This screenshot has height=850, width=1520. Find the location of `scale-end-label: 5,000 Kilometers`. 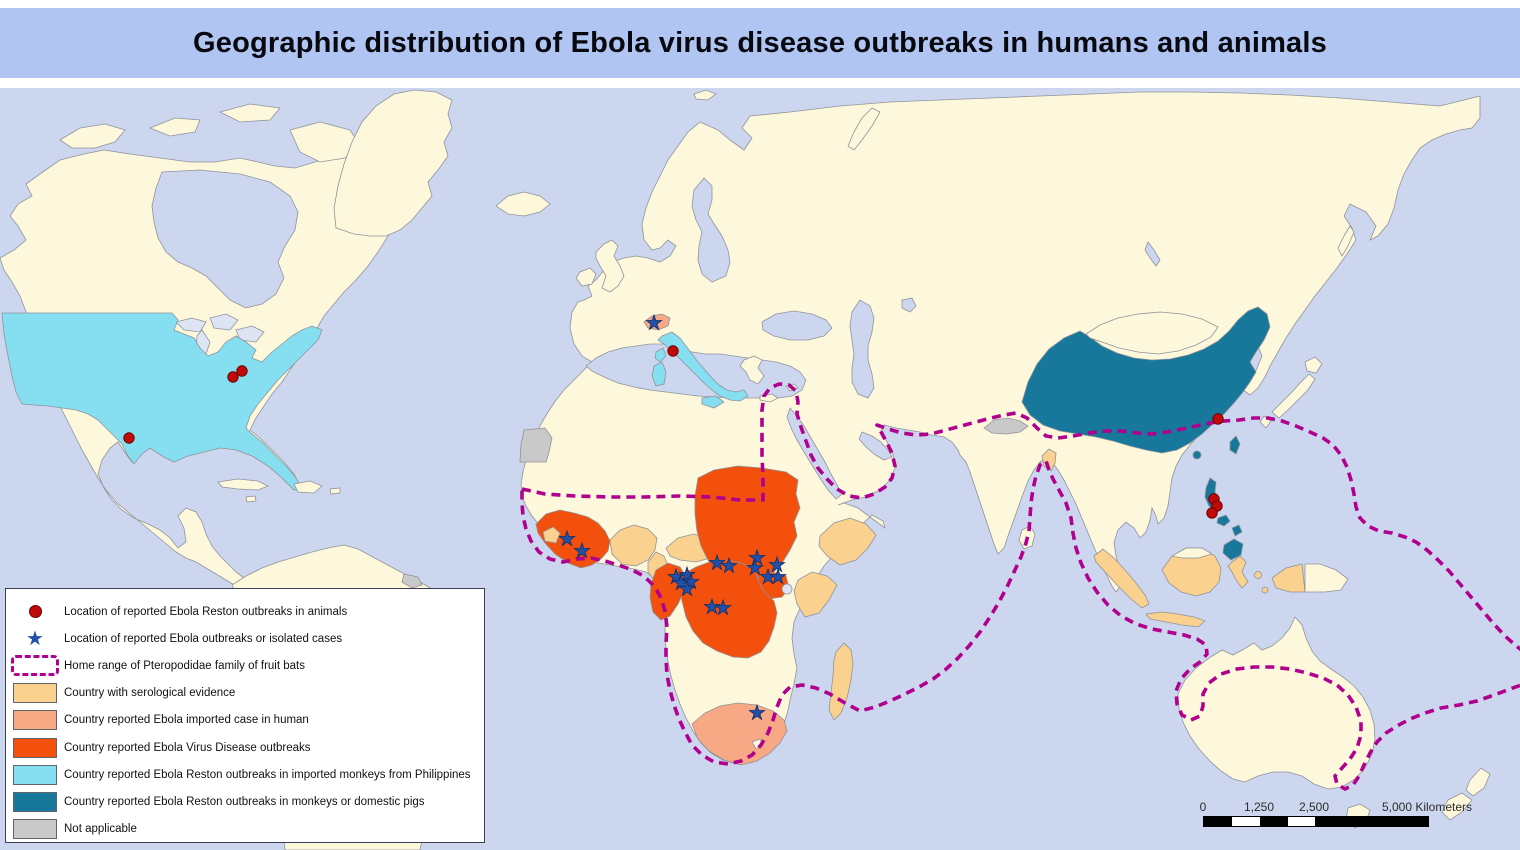

scale-end-label: 5,000 Kilometers is located at coordinates (1427, 807).